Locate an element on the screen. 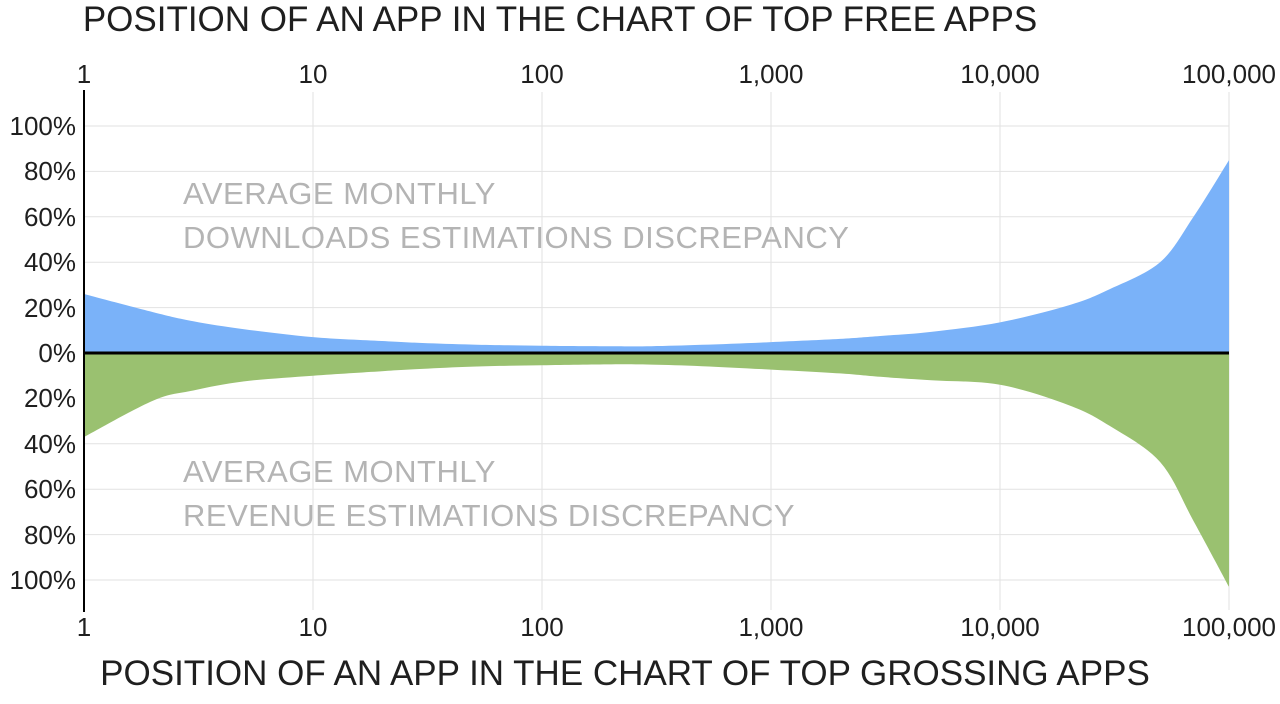 The width and height of the screenshot is (1280, 704). revenue-annotation-line2: REVENUE ESTIMATIONS DISCREPANCY is located at coordinates (489, 515).